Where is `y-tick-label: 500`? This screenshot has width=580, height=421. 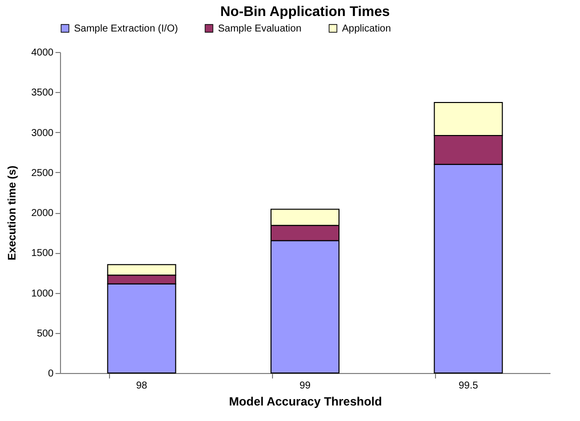
y-tick-label: 500 is located at coordinates (45, 334).